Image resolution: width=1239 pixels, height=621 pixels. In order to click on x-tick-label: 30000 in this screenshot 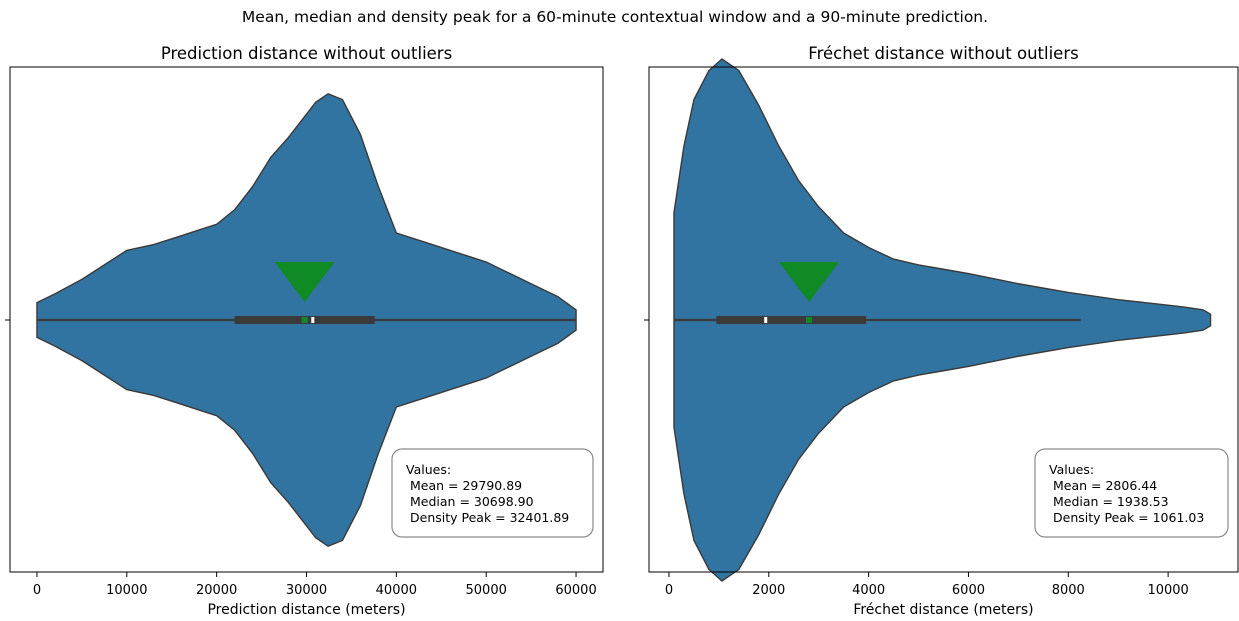, I will do `click(306, 590)`.